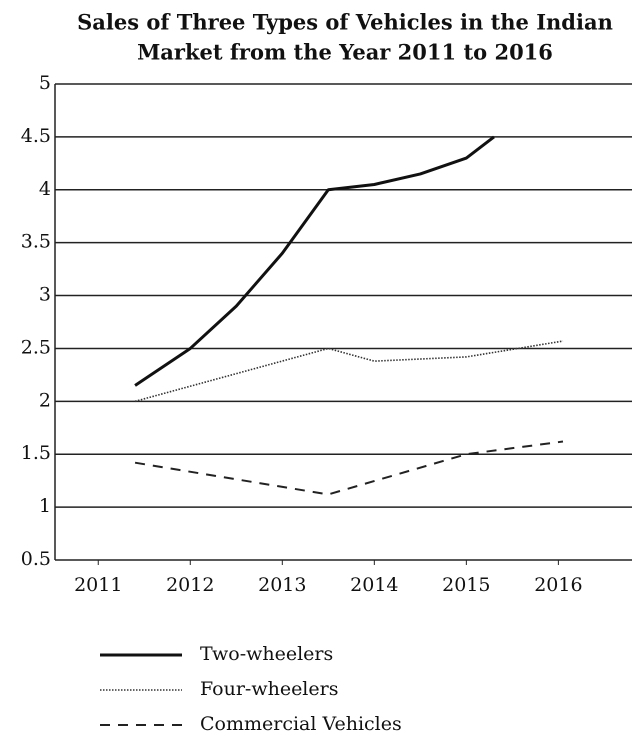  I want to click on y-tick-label: 4, so click(45, 189).